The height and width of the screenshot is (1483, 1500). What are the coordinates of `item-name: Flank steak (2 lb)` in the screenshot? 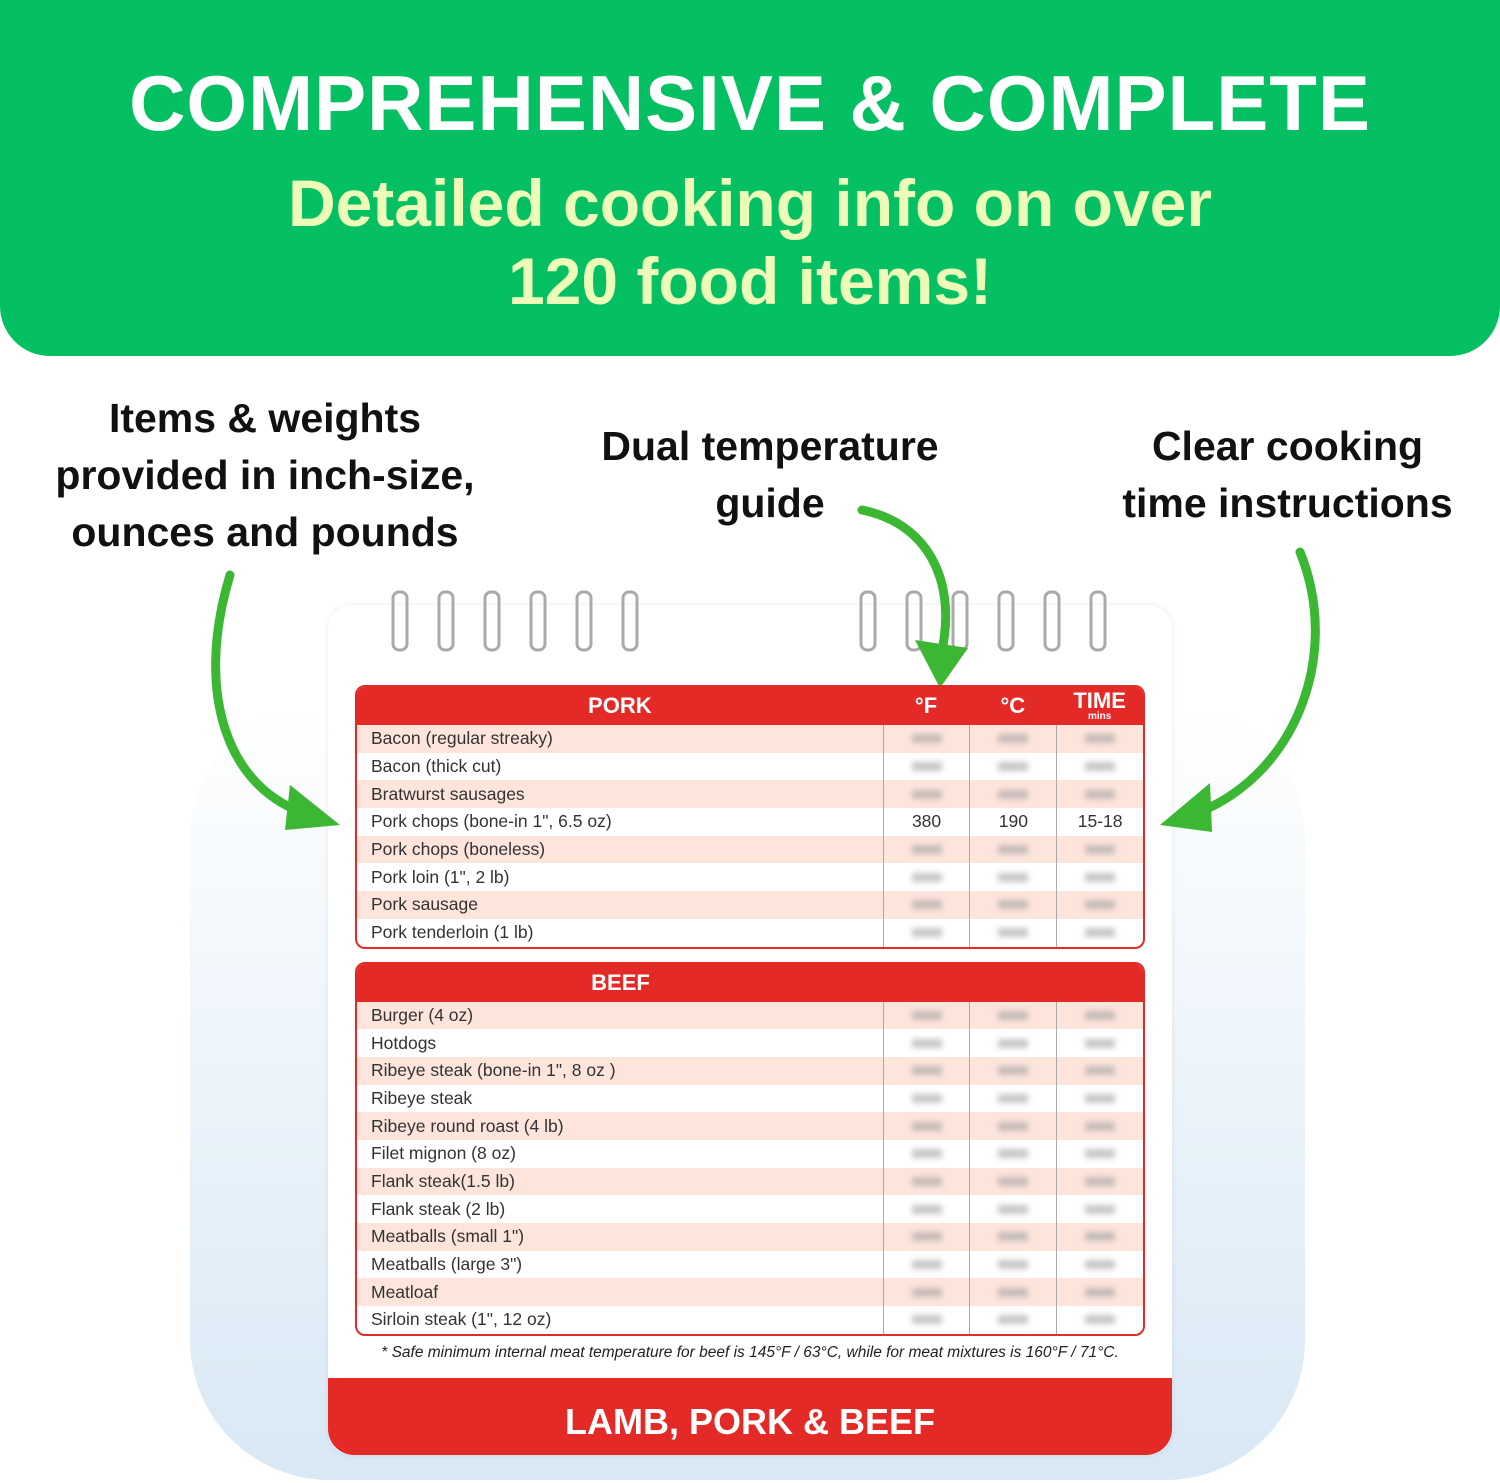 It's located at (438, 1208).